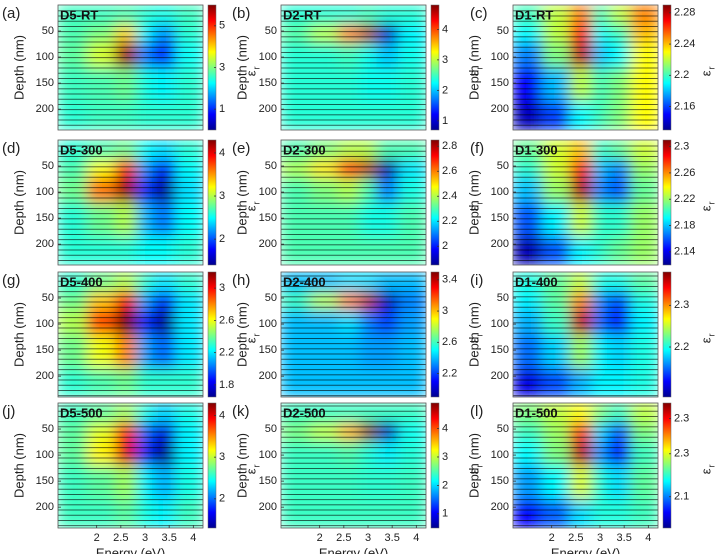  Describe the element at coordinates (681, 419) in the screenshot. I see `colorbar-tick-label: 2.3` at that location.